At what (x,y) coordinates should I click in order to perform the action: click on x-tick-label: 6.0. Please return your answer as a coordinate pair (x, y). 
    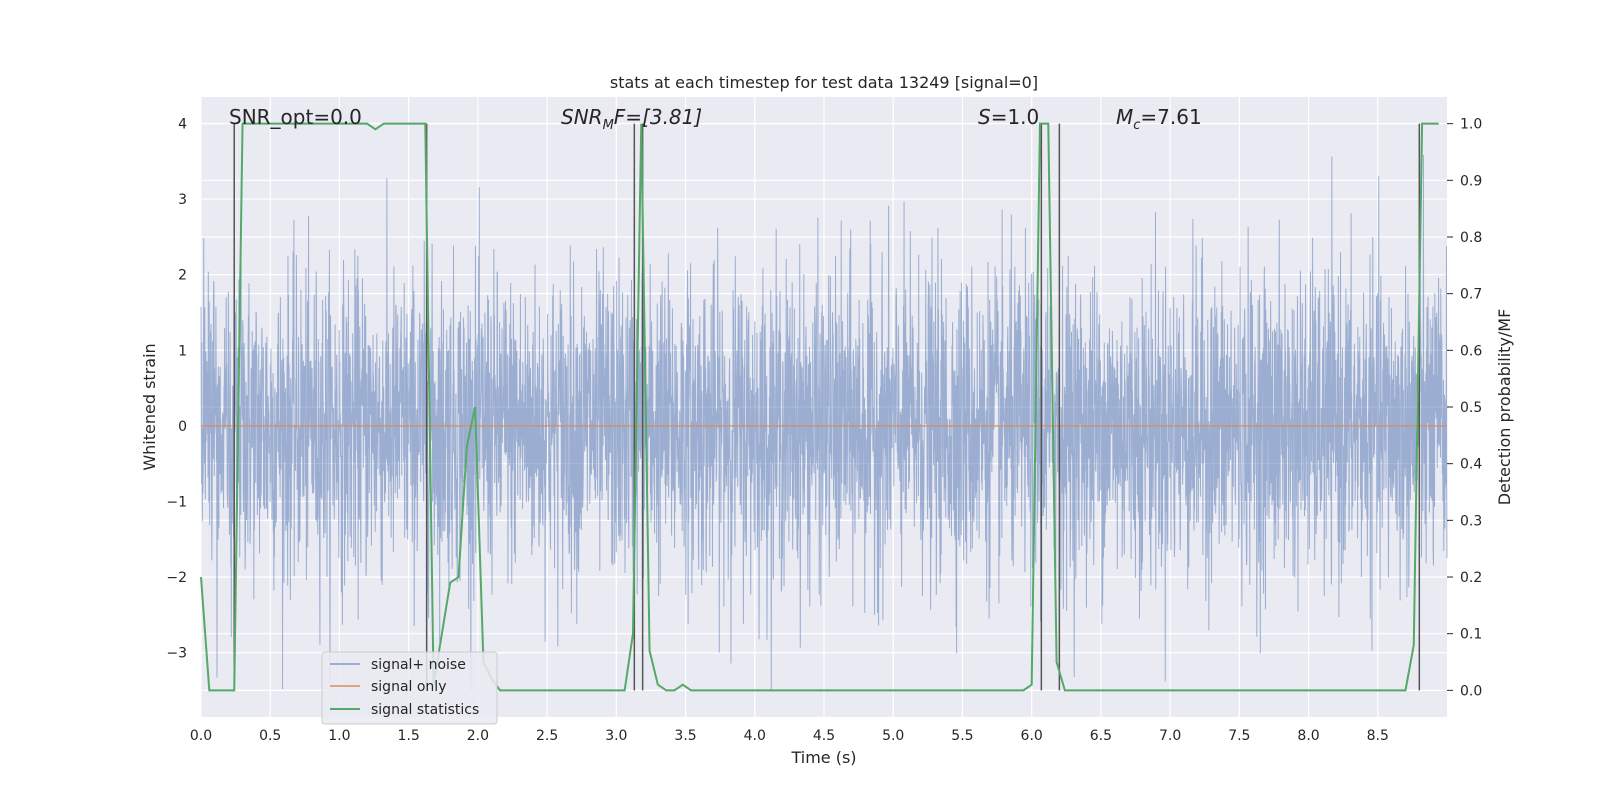
    Looking at the image, I should click on (1032, 736).